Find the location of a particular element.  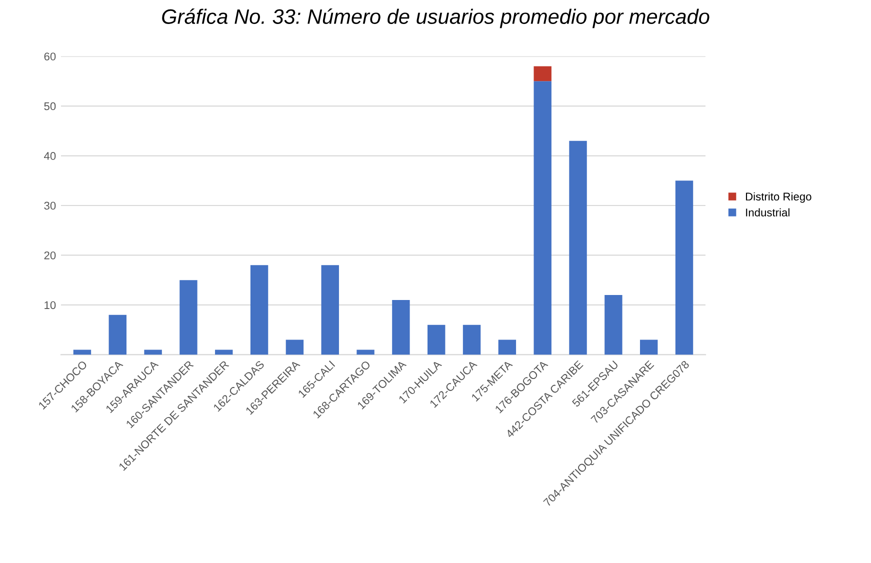

chart-title: Gráfica No. 33: Número de usuarios promedio por mercado is located at coordinates (436, 18).